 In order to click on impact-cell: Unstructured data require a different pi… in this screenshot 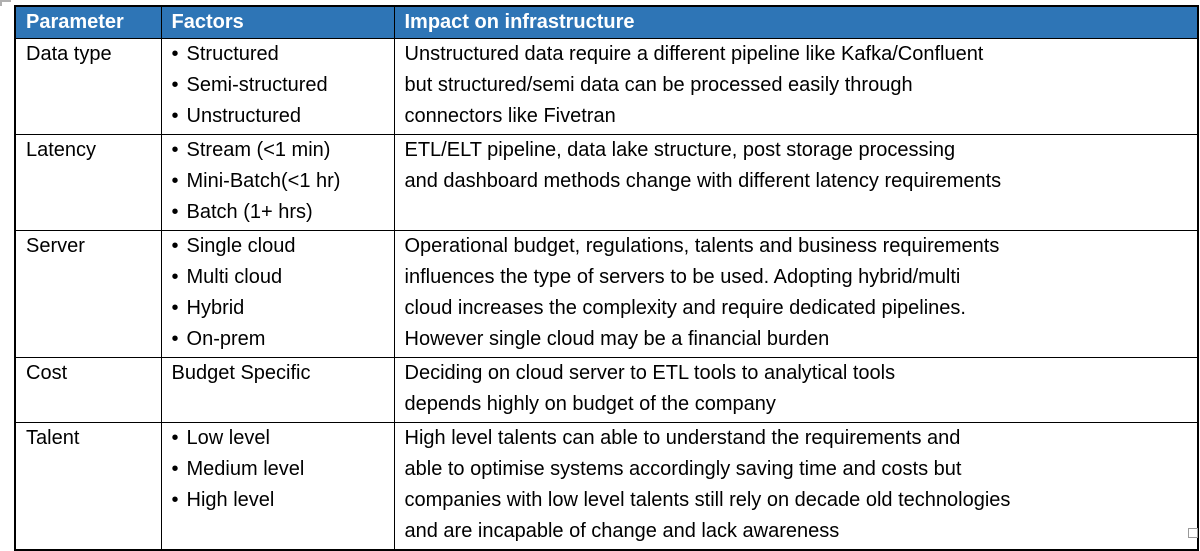, I will do `click(796, 86)`.